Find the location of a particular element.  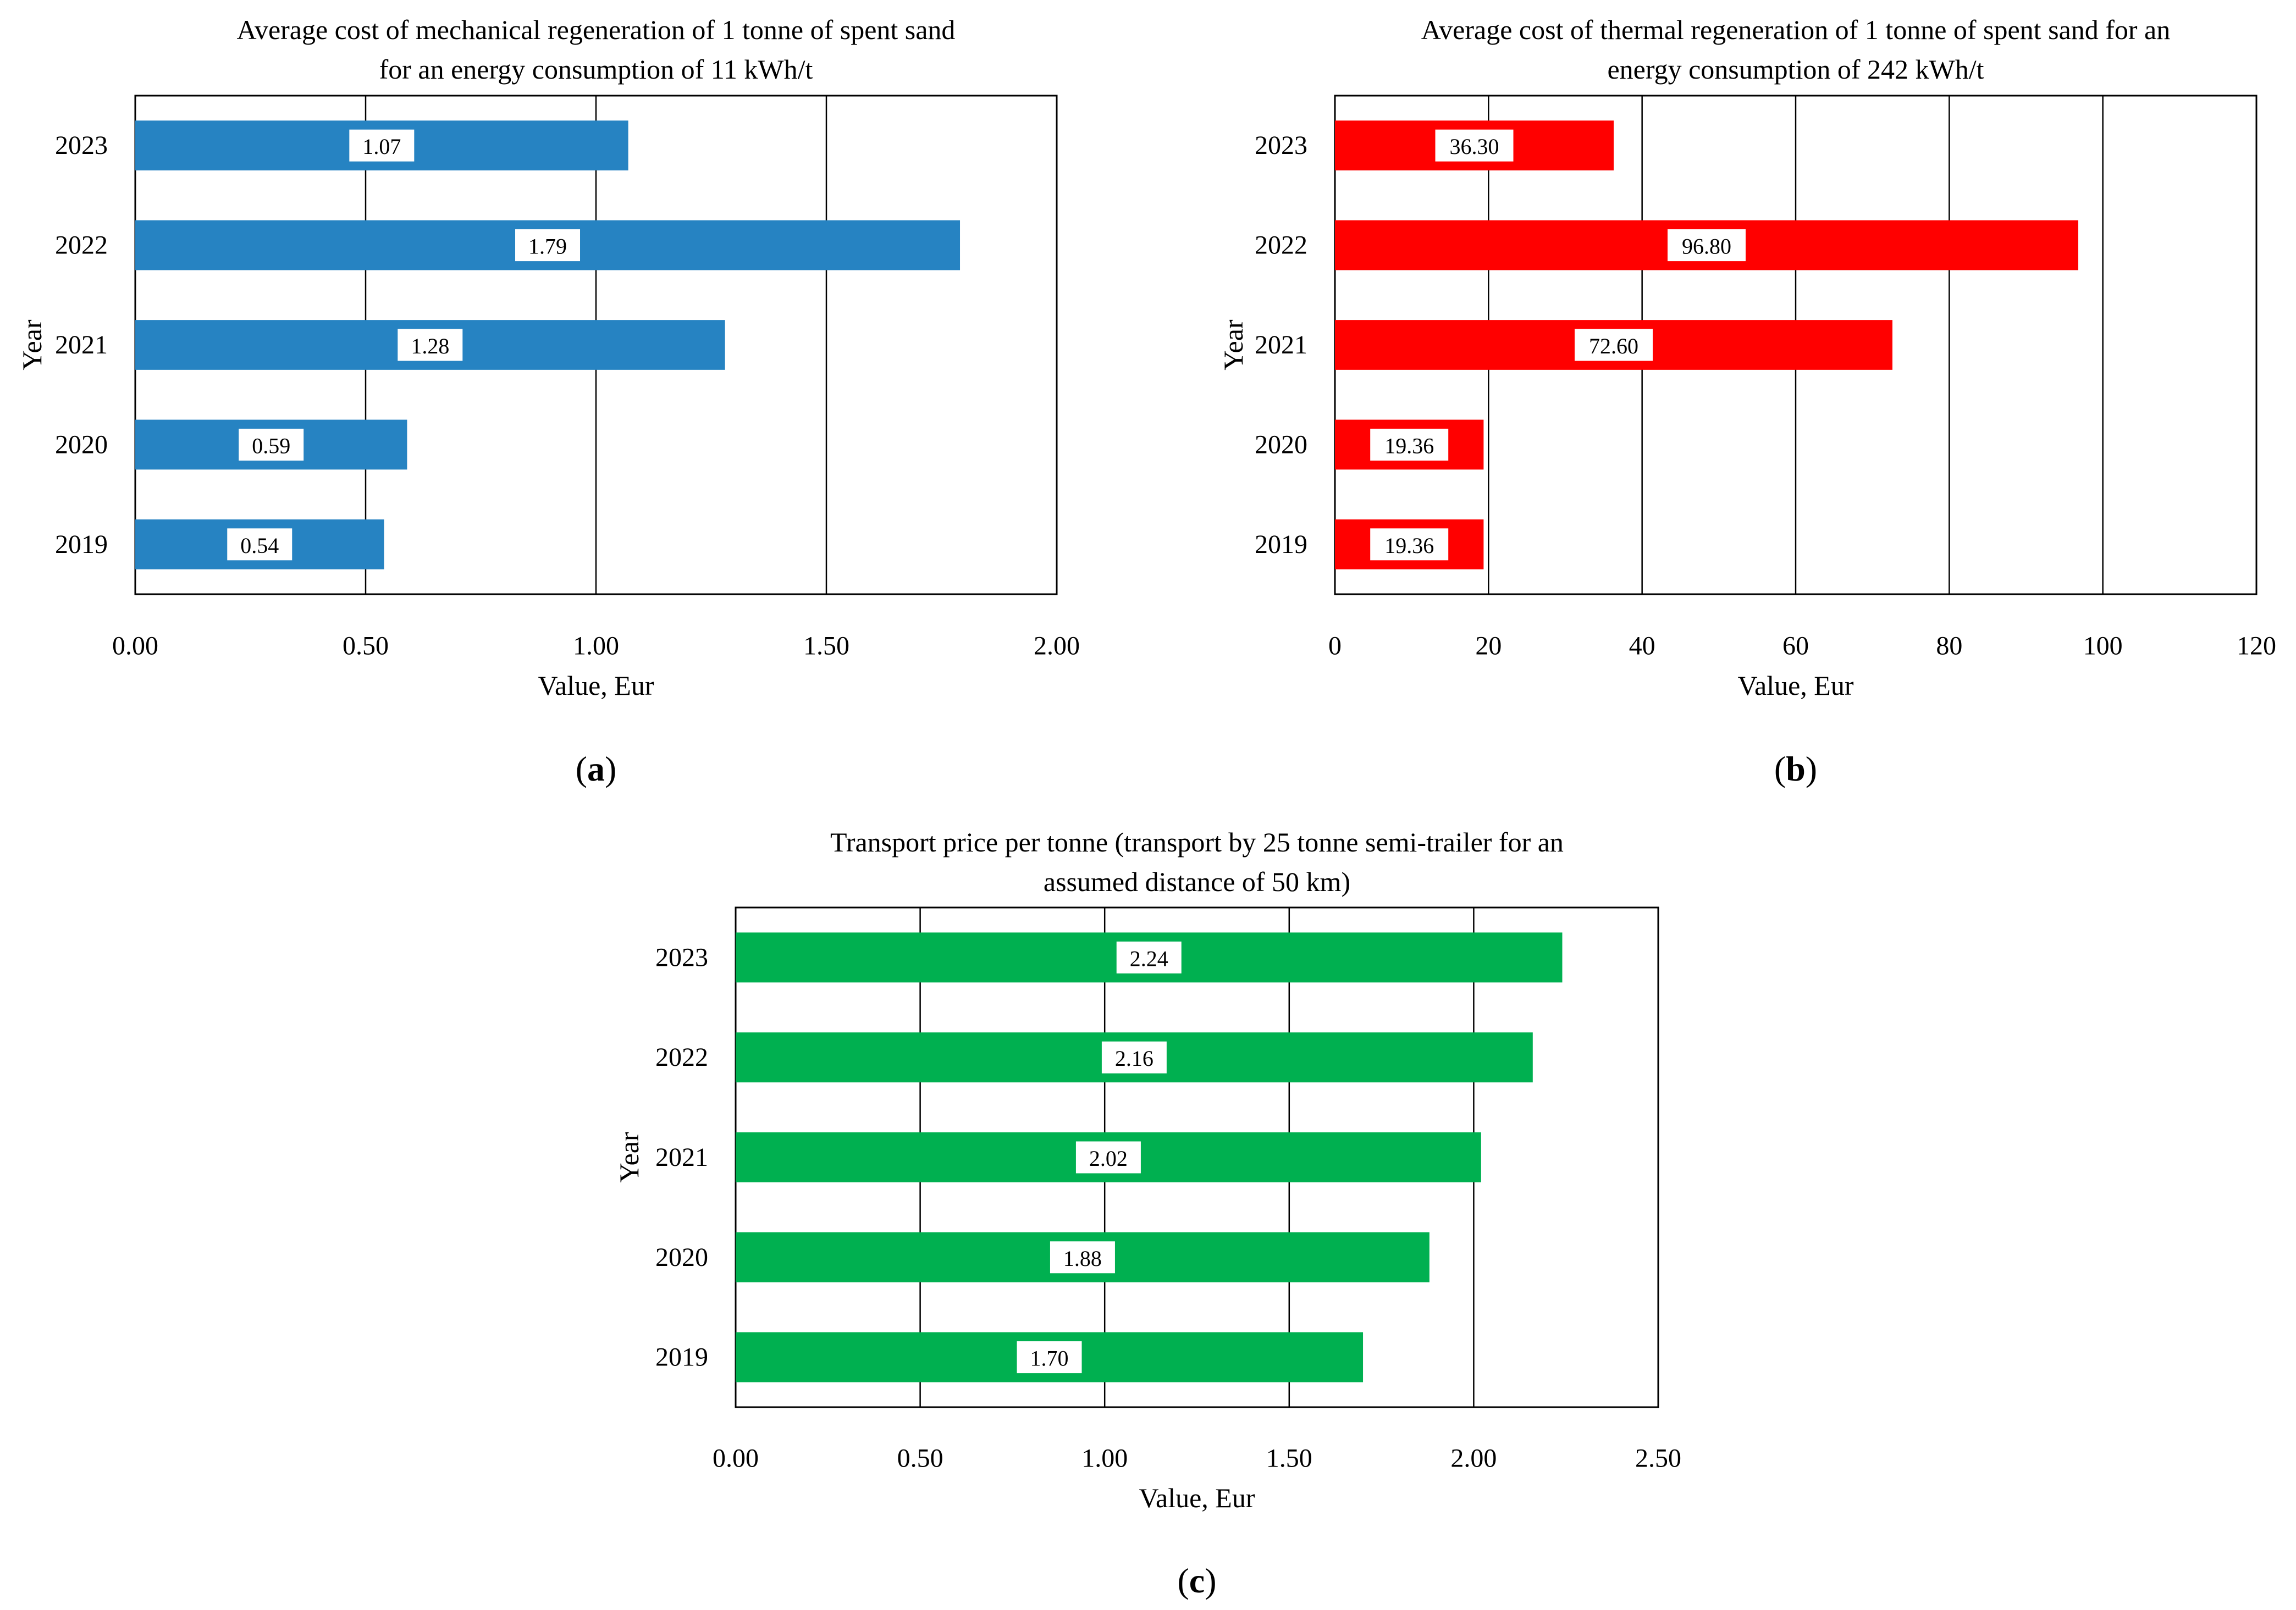

data-label: 2.02 is located at coordinates (1108, 1158).